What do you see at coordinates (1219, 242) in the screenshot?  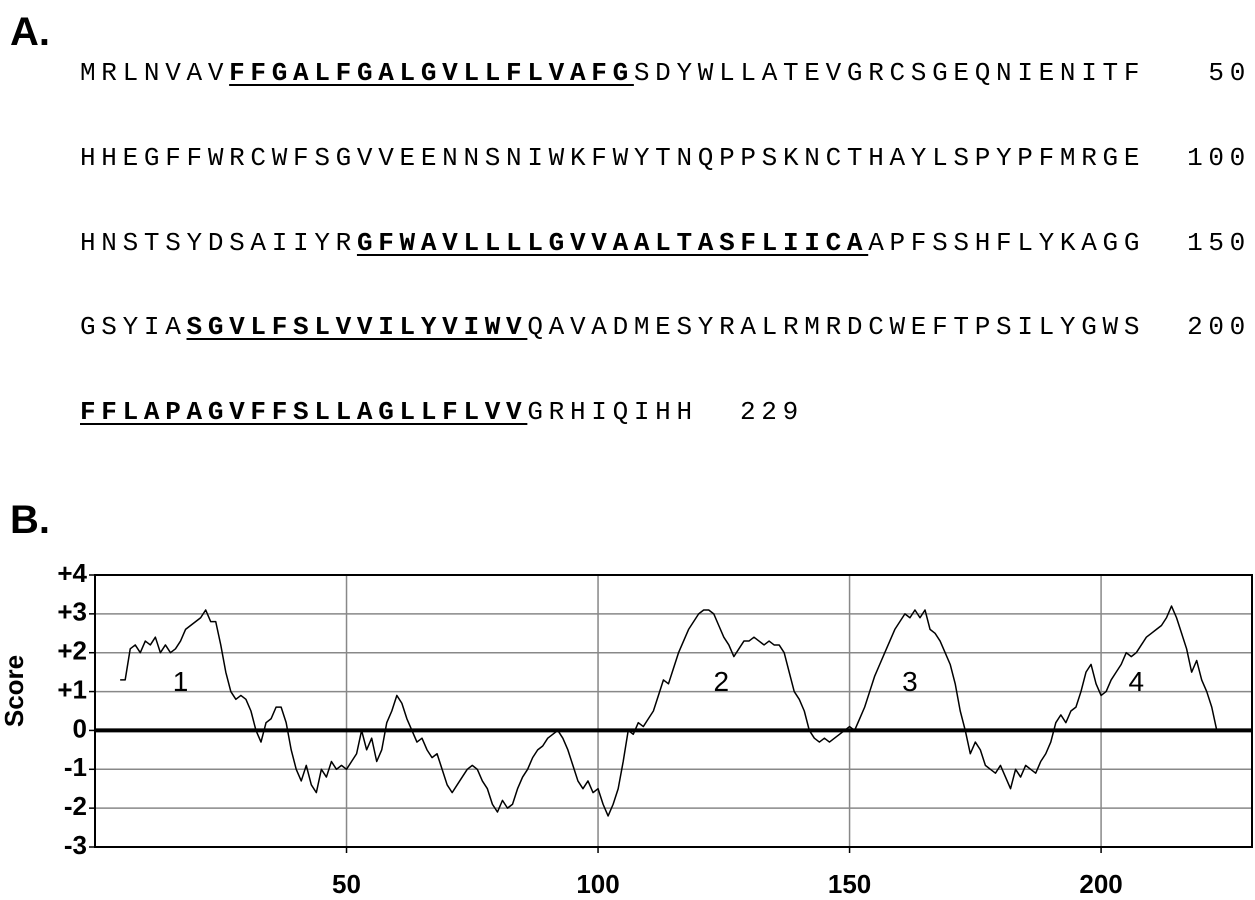 I see `residue-number: 150` at bounding box center [1219, 242].